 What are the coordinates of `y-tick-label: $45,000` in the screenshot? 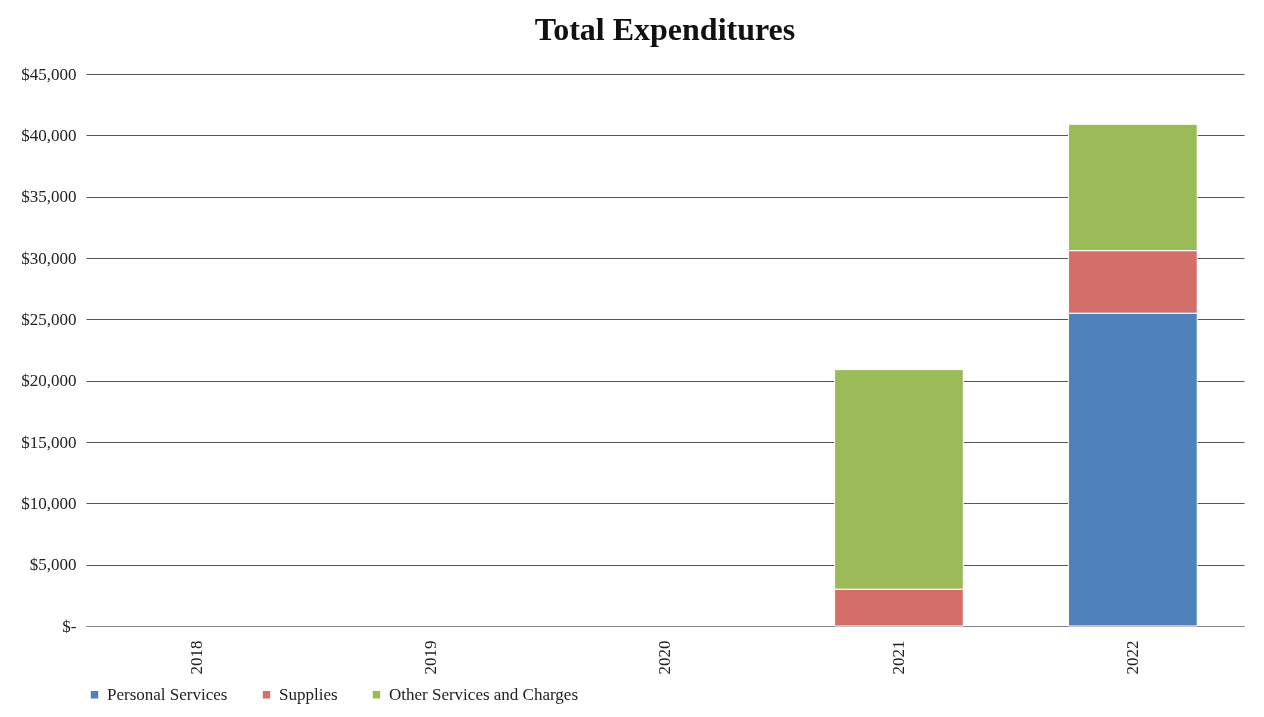 It's located at (49, 74).